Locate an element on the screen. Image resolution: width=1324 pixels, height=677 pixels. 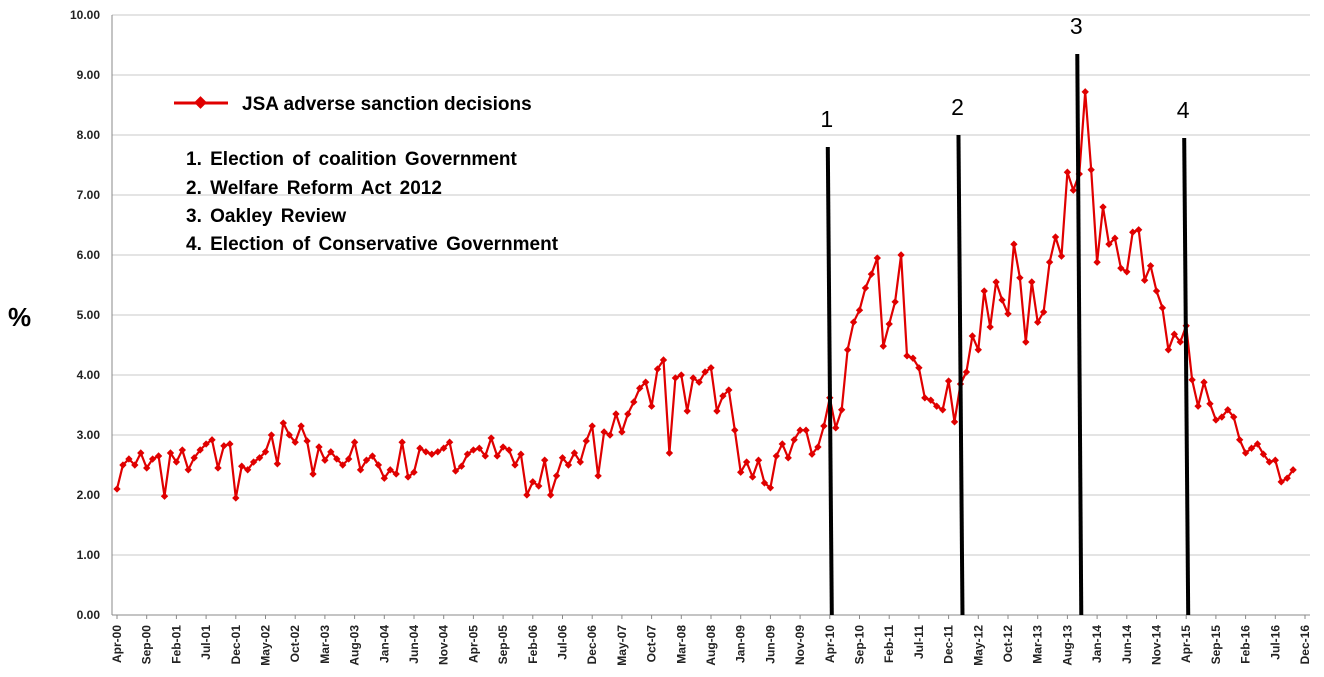
event-marker-label: 1 is located at coordinates (826, 119).